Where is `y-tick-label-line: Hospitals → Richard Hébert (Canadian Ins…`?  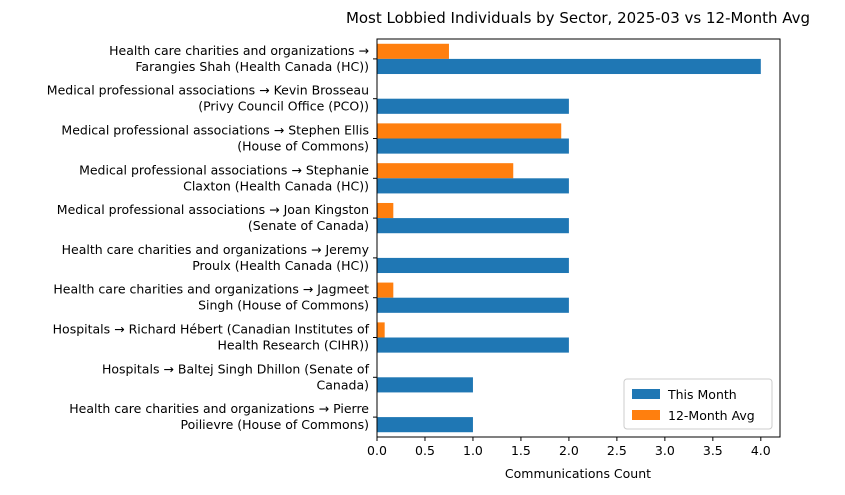 y-tick-label-line: Hospitals → Richard Hébert (Canadian Ins… is located at coordinates (211, 329).